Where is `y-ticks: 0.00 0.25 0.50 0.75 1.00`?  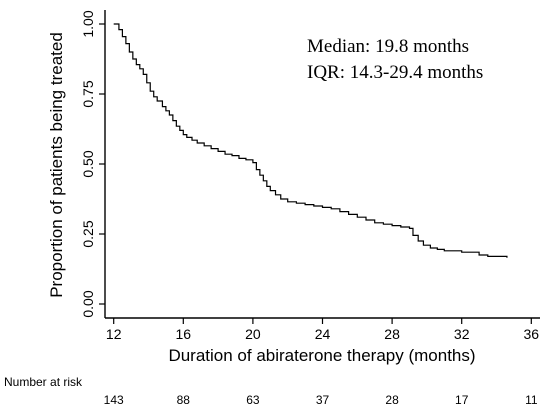 y-ticks: 0.00 0.25 0.50 0.75 1.00 is located at coordinates (92, 164).